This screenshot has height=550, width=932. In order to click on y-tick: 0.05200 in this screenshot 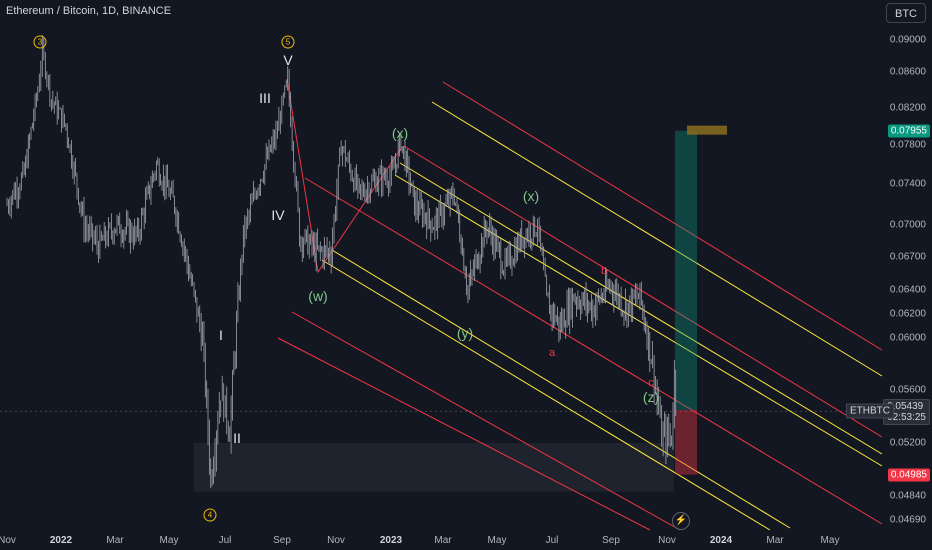, I will do `click(907, 443)`.